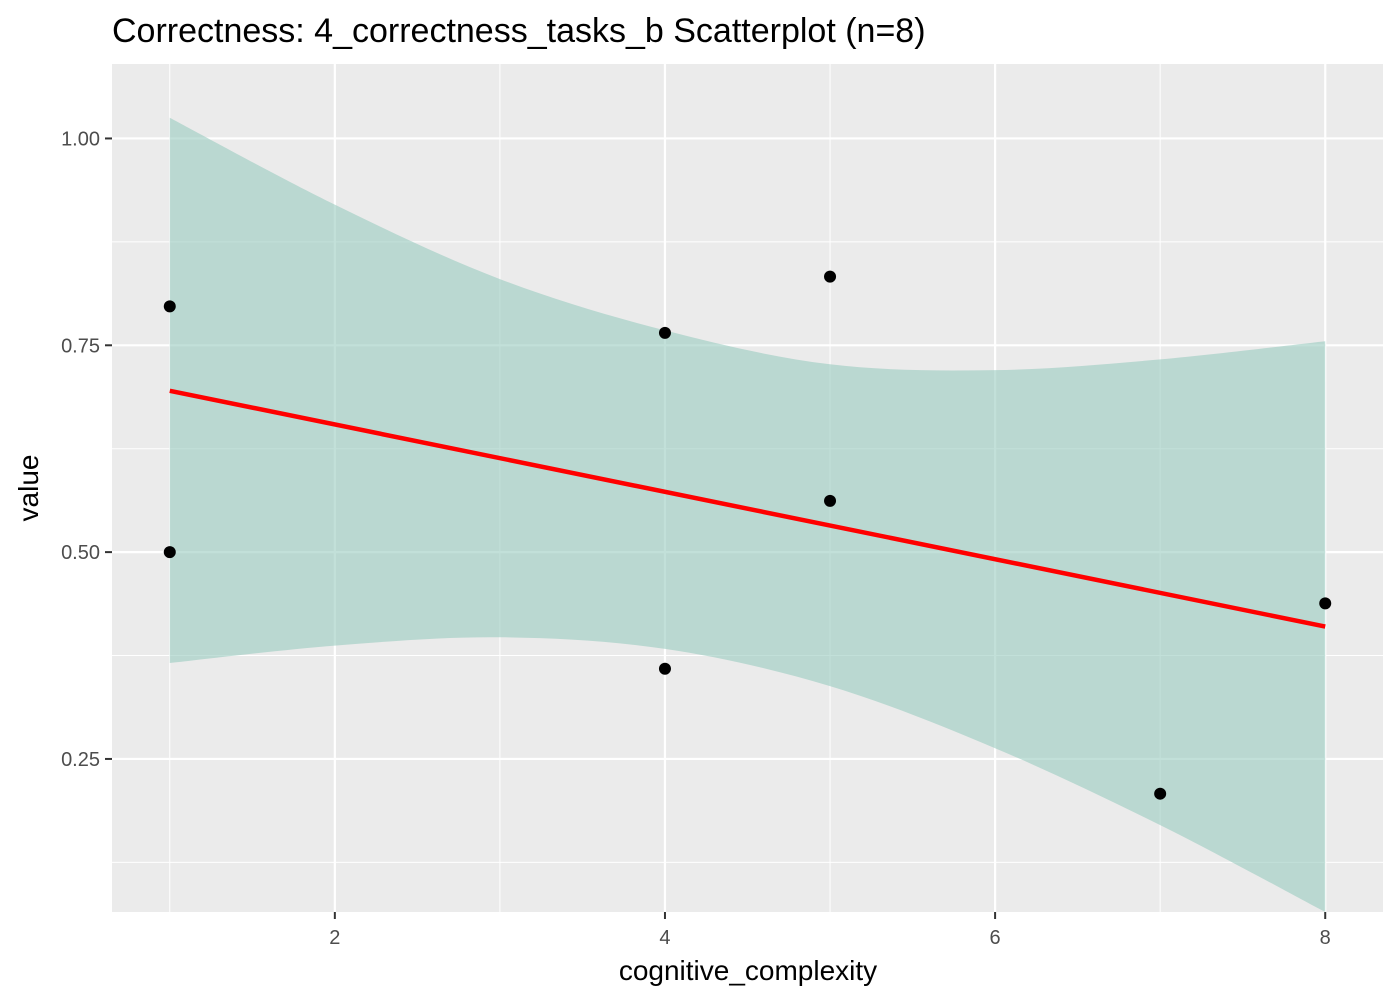 The width and height of the screenshot is (1400, 1000). What do you see at coordinates (995, 938) in the screenshot?
I see `x-tick-label: 6` at bounding box center [995, 938].